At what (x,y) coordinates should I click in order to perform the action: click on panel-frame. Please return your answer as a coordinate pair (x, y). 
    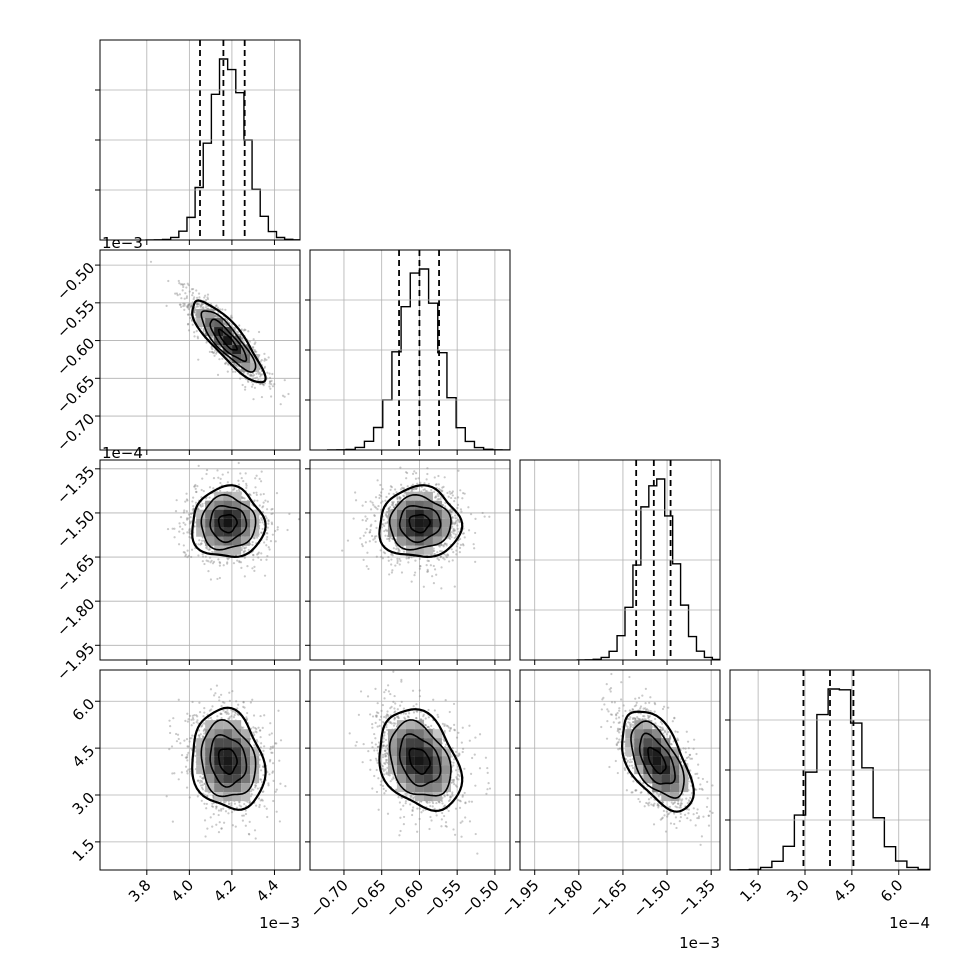
    Looking at the image, I should click on (200, 140).